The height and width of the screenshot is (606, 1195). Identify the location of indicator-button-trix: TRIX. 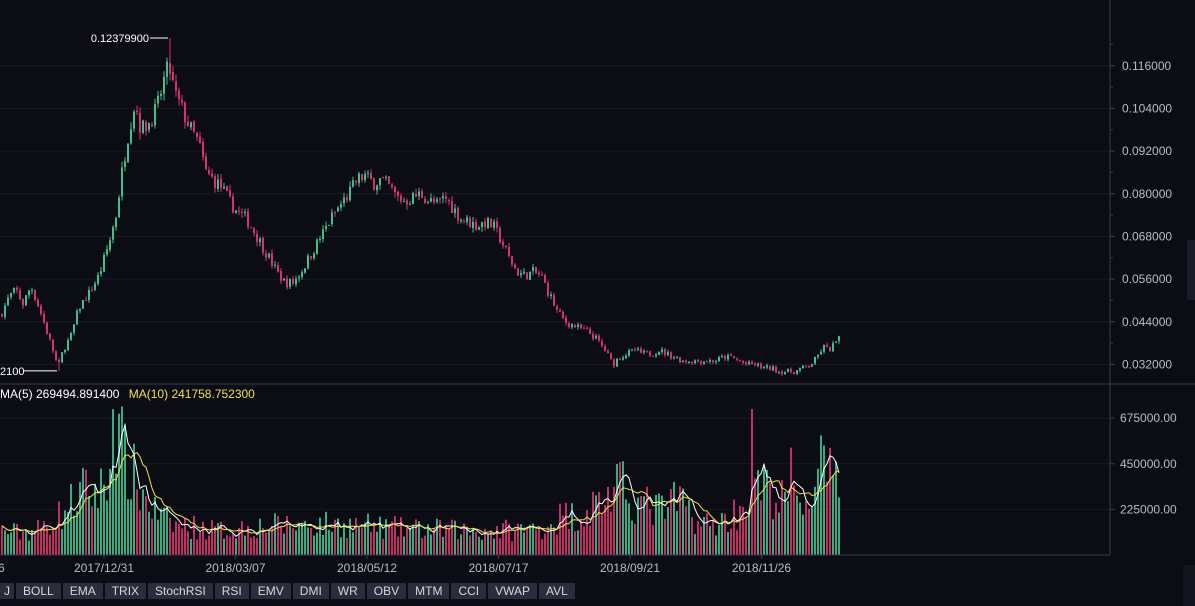
(125, 591).